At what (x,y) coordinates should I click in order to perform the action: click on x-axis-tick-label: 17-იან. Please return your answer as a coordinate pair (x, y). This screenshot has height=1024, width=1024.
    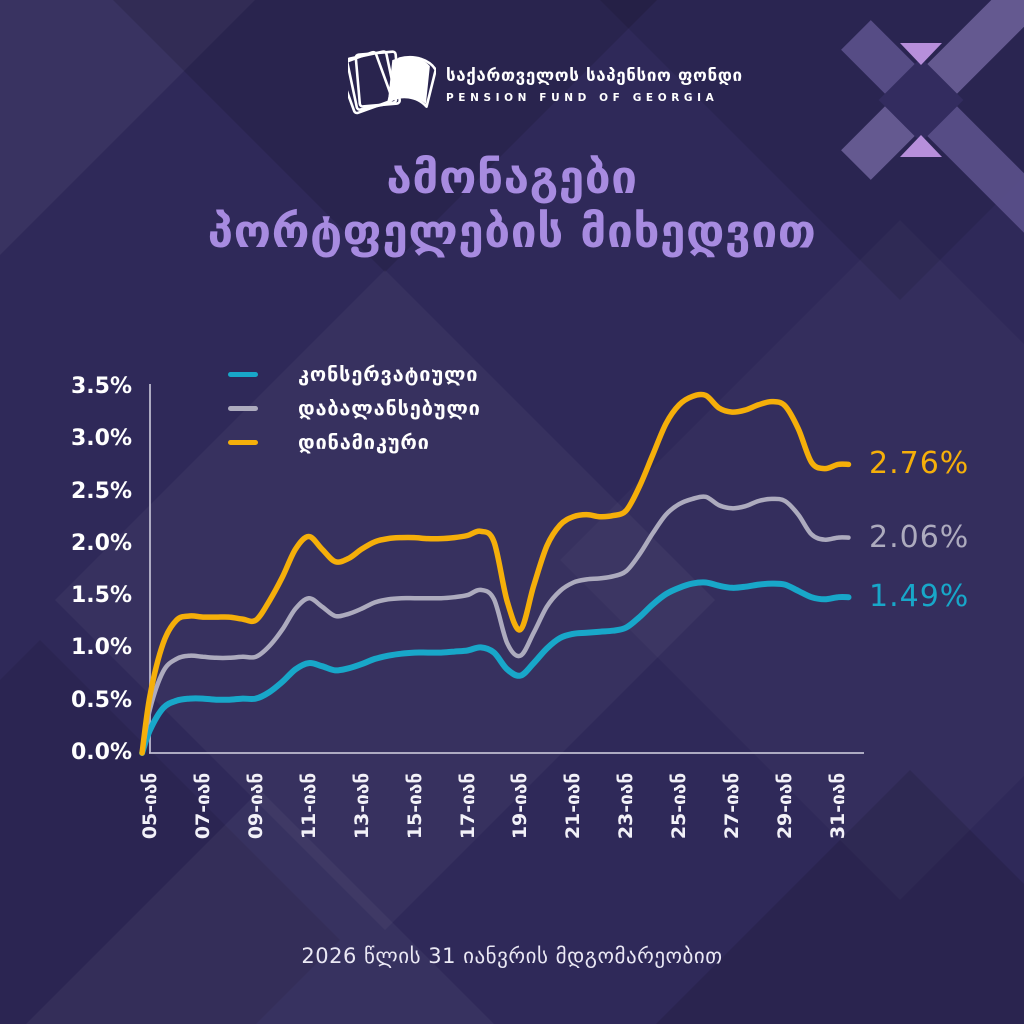
    Looking at the image, I should click on (467, 806).